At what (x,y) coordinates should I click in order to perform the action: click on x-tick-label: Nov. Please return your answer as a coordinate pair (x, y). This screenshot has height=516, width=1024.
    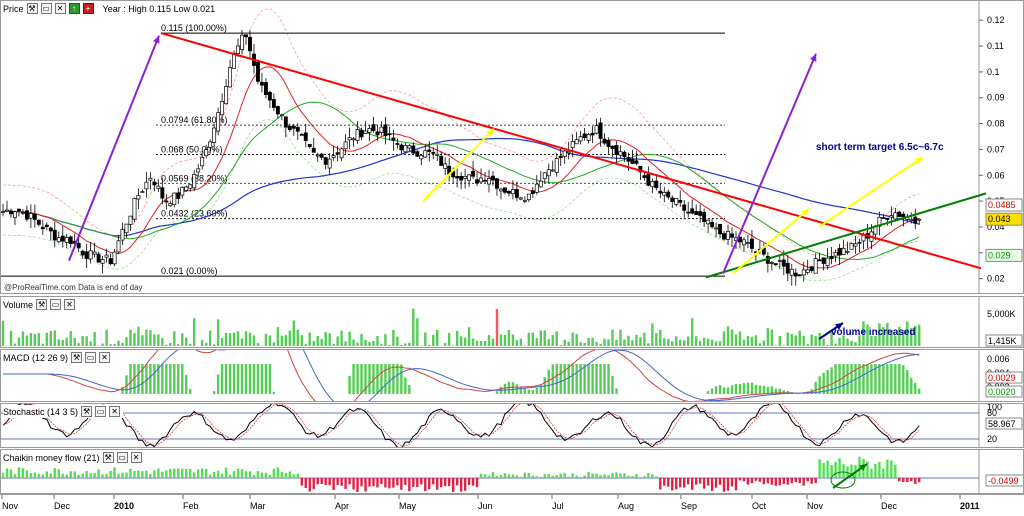
    Looking at the image, I should click on (10, 506).